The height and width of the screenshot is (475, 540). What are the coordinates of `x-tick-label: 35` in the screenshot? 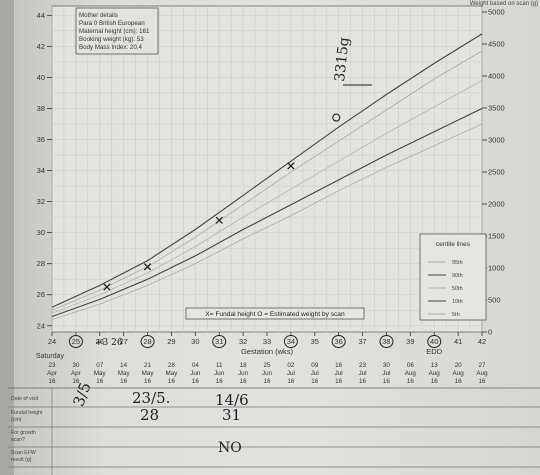 It's located at (315, 341).